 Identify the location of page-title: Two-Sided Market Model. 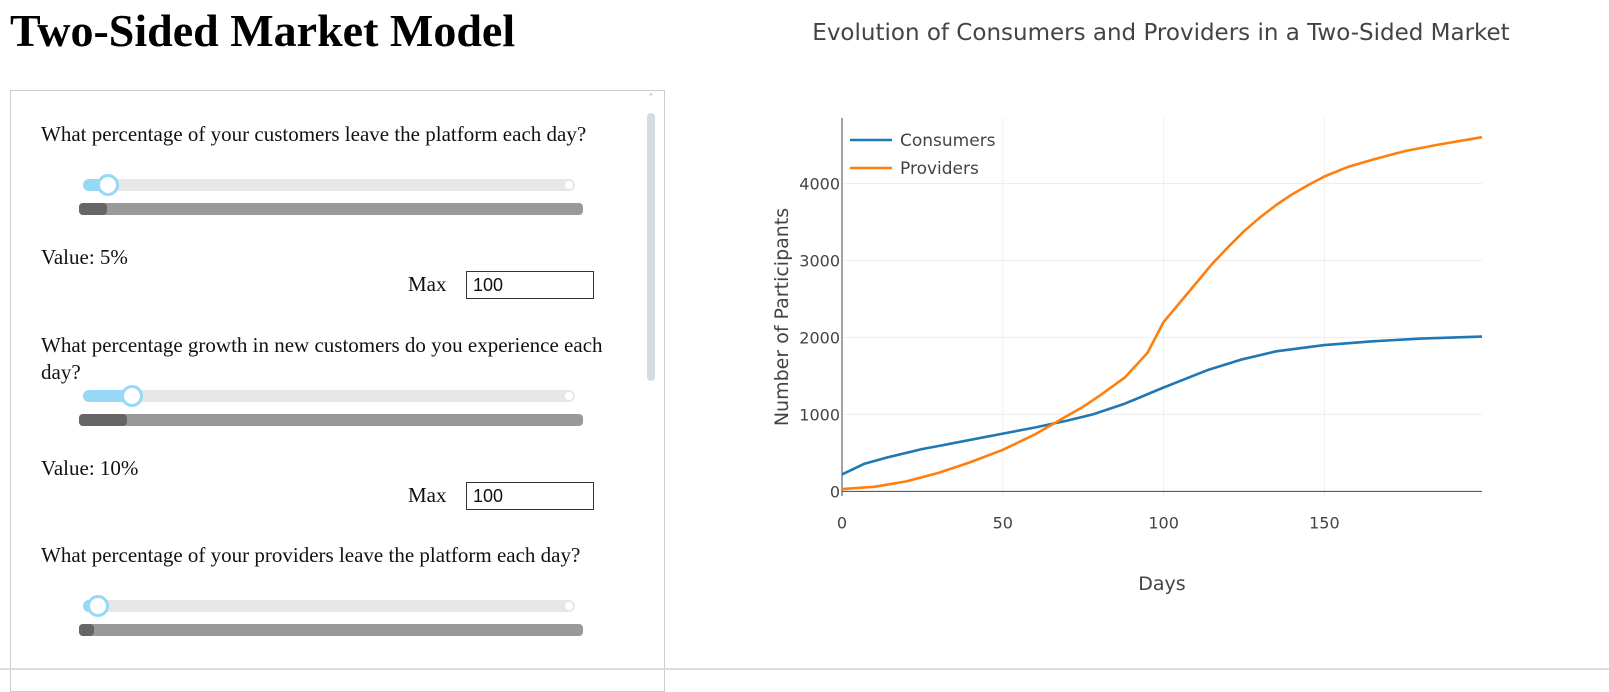
(263, 30).